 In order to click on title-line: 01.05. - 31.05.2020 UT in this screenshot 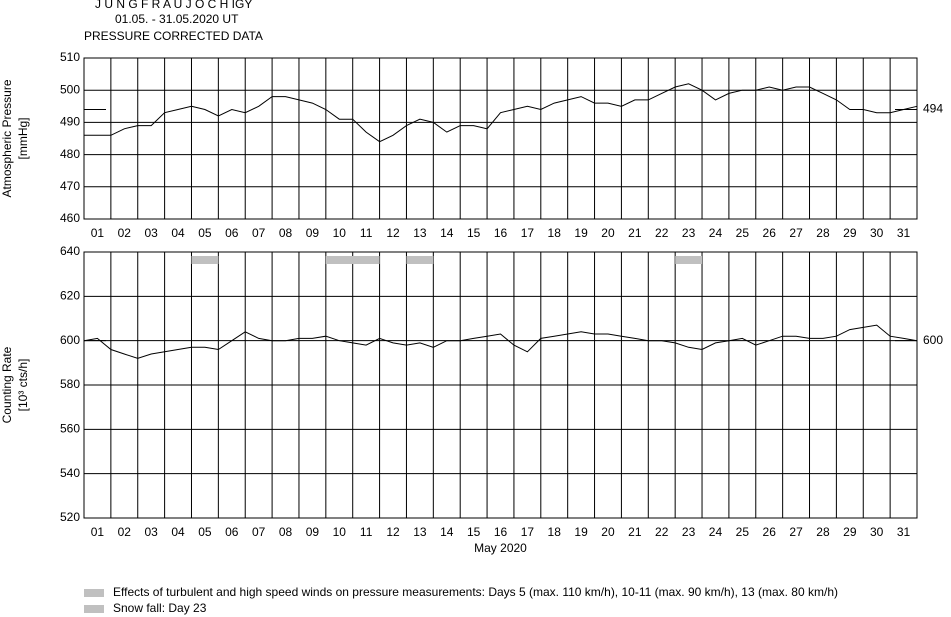, I will do `click(177, 19)`.